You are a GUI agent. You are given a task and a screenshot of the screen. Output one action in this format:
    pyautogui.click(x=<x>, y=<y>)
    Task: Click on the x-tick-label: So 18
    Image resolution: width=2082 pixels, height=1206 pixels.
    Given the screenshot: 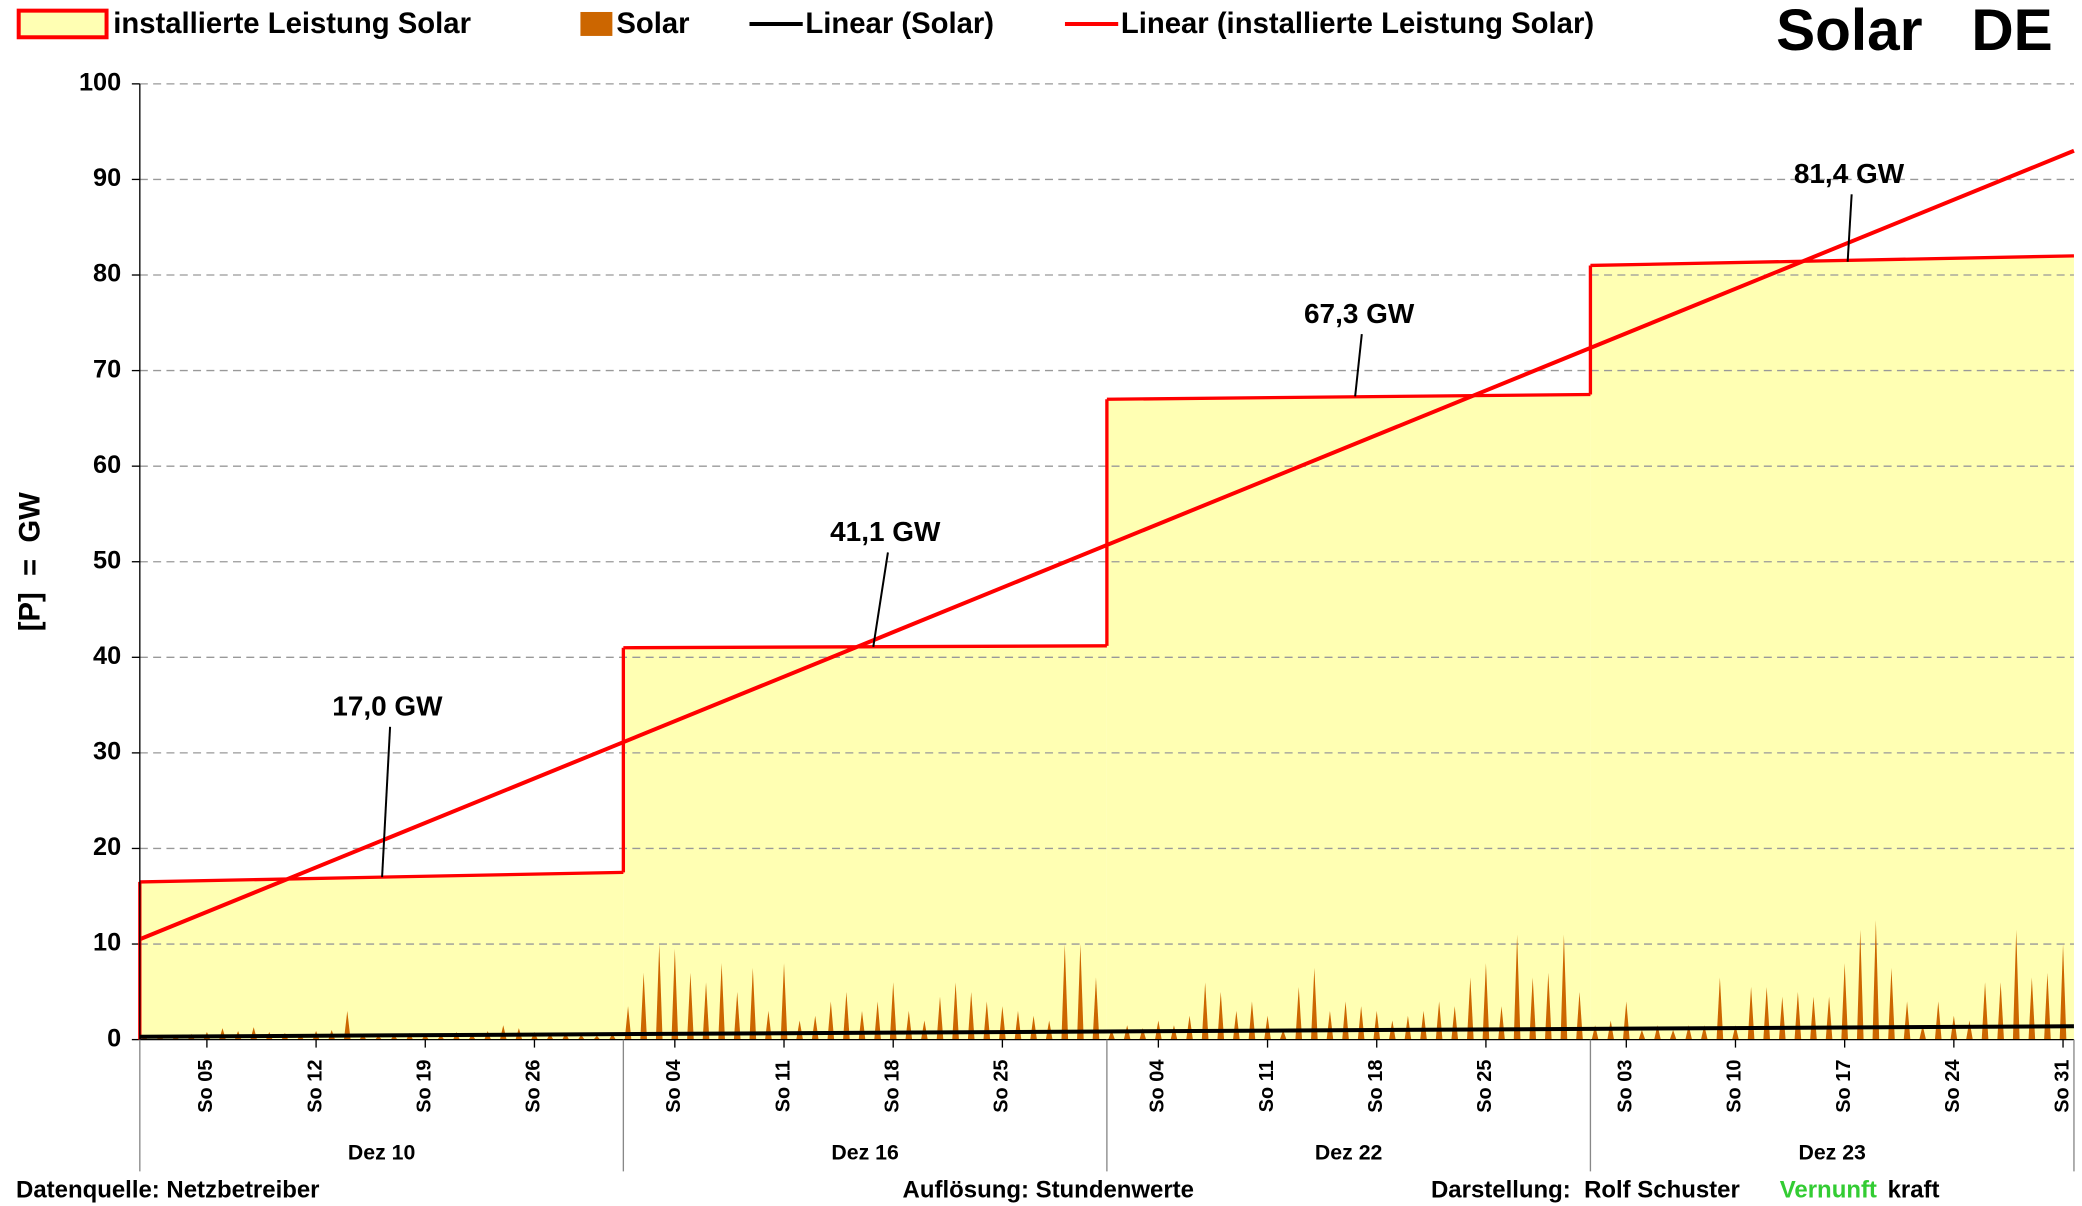 What is the action you would take?
    pyautogui.click(x=1376, y=1086)
    